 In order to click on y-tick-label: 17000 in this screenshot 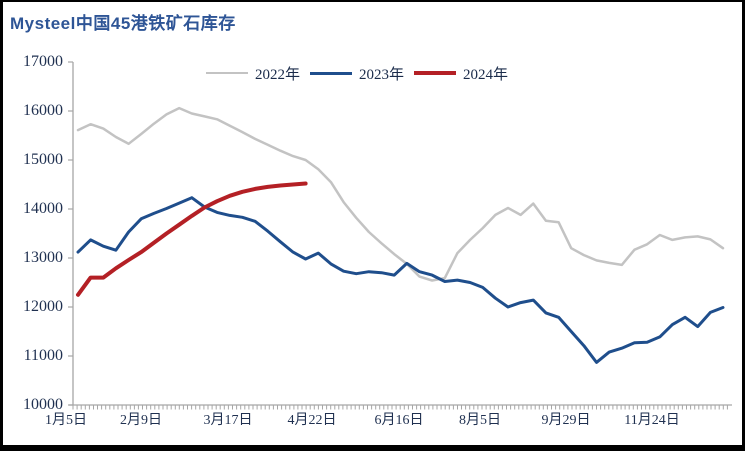, I will do `click(43, 61)`.